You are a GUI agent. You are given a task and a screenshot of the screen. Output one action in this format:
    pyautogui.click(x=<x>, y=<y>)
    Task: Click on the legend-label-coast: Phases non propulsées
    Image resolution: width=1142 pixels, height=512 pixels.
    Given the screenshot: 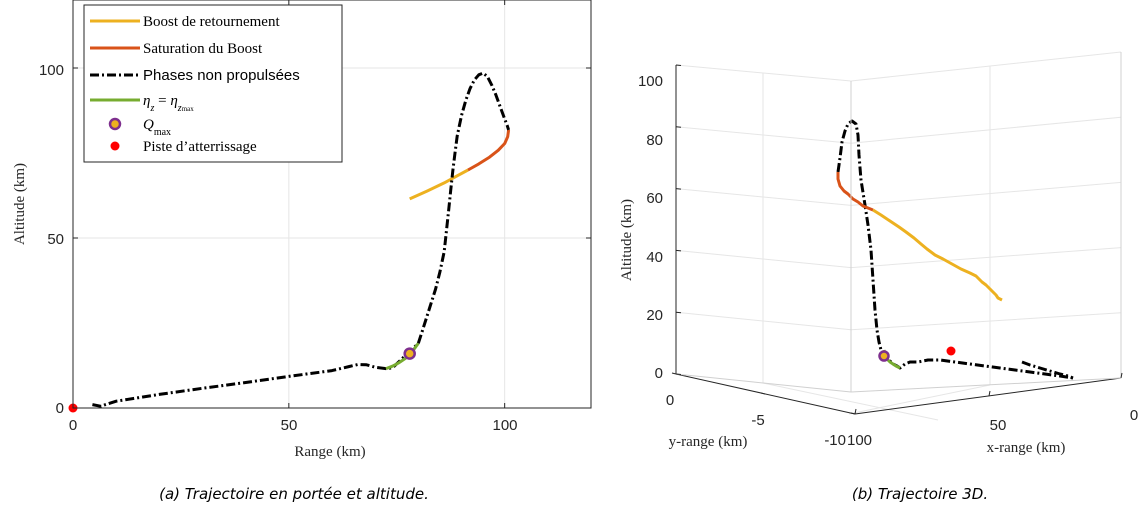 What is the action you would take?
    pyautogui.click(x=221, y=75)
    